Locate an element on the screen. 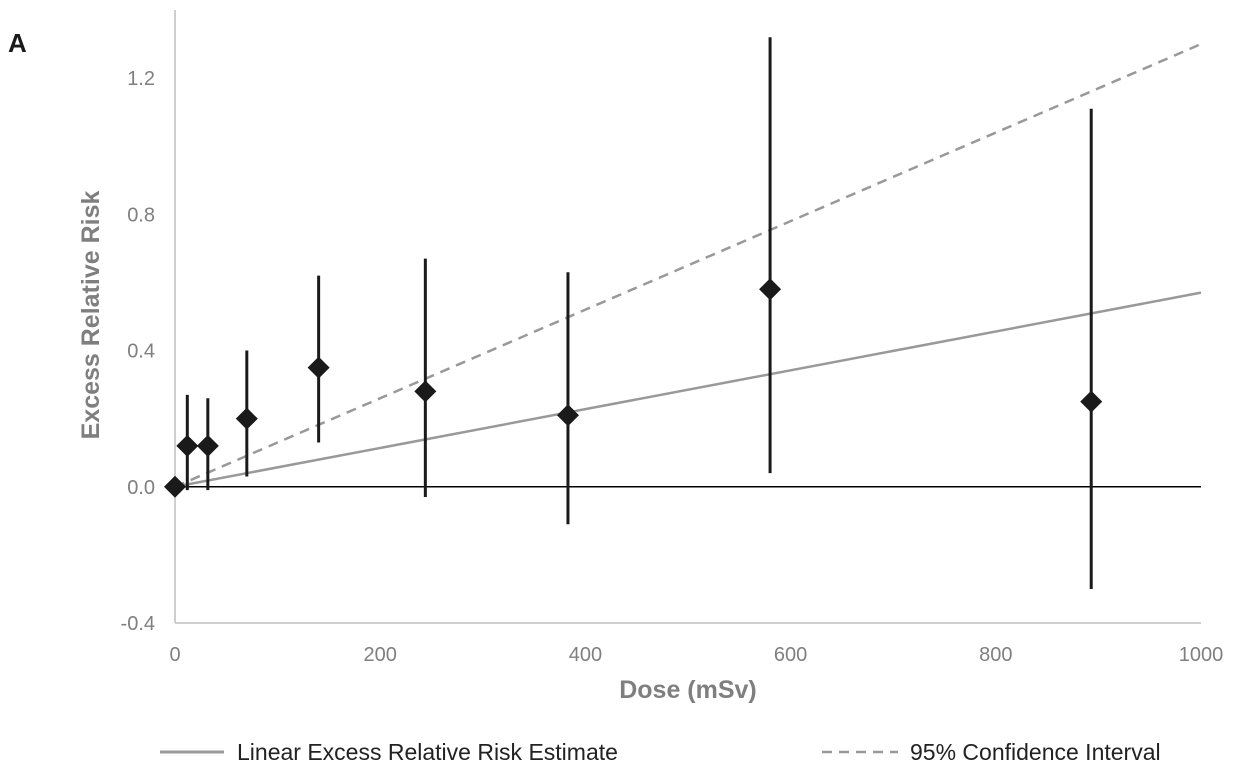 This screenshot has width=1238, height=769. x-tick-label: 1000 is located at coordinates (1201, 655).